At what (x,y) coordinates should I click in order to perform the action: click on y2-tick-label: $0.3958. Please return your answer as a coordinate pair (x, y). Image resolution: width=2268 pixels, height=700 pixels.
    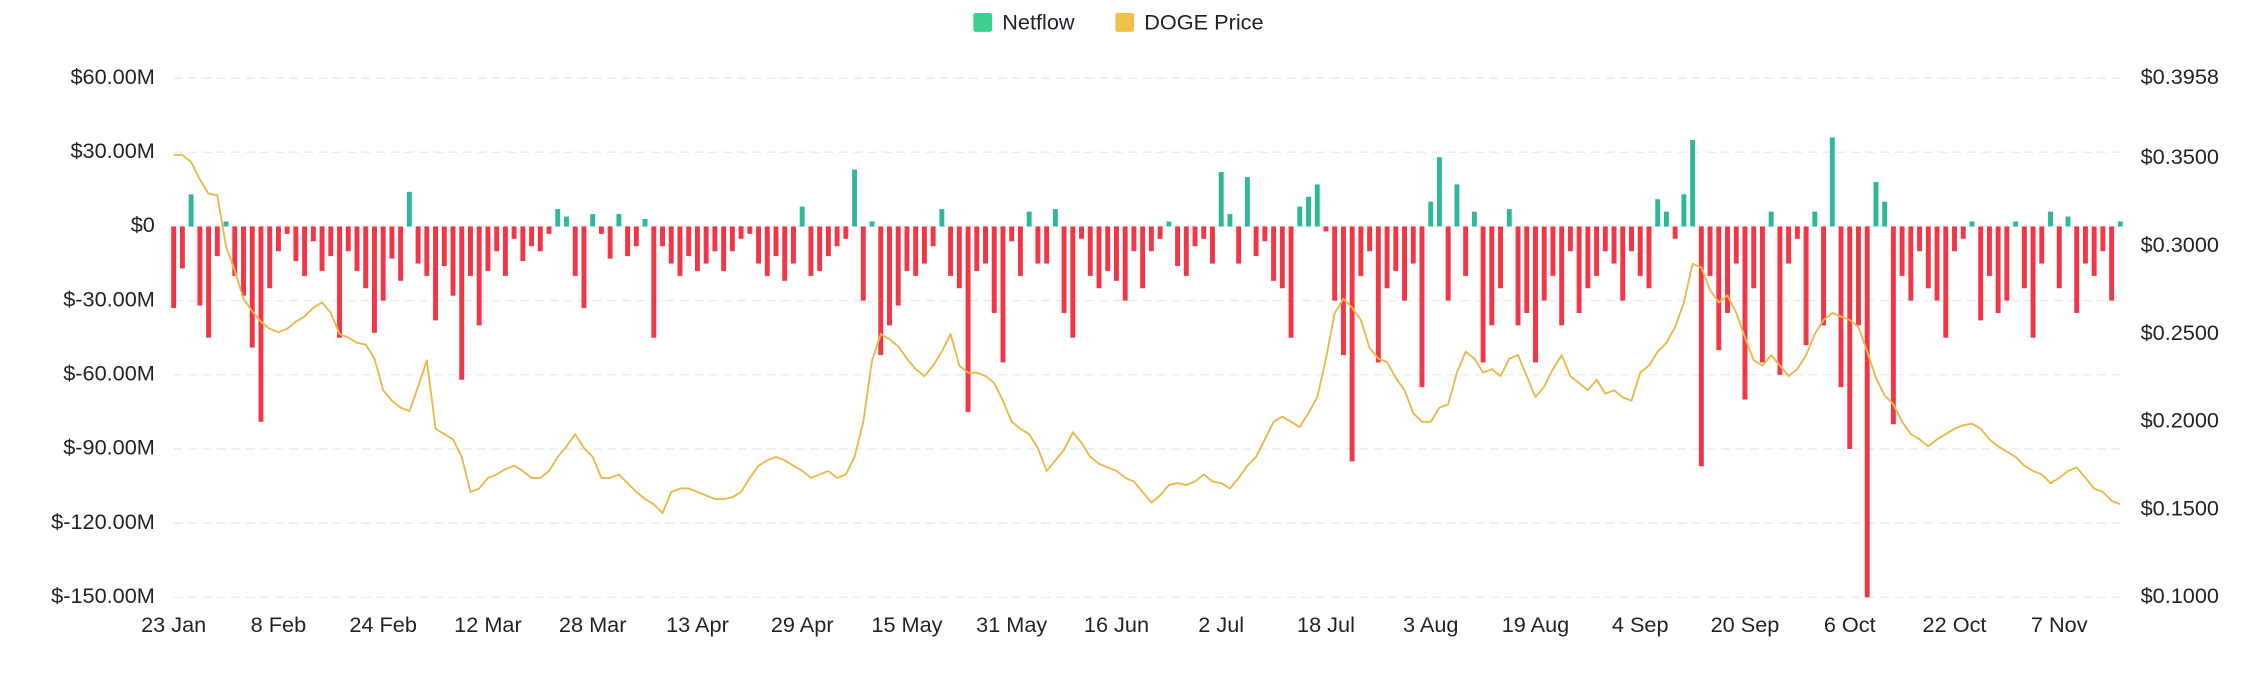
    Looking at the image, I should click on (2180, 76).